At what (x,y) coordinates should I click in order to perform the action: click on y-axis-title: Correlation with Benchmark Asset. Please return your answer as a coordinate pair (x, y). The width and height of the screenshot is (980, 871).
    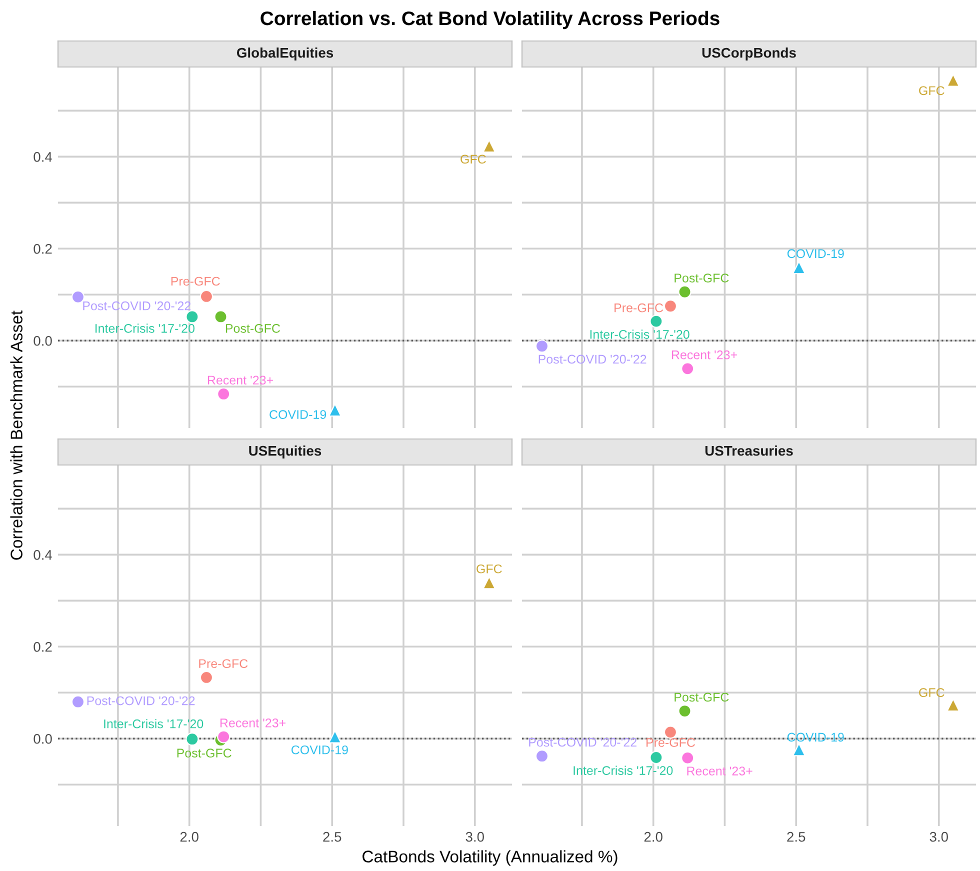
    Looking at the image, I should click on (16, 435).